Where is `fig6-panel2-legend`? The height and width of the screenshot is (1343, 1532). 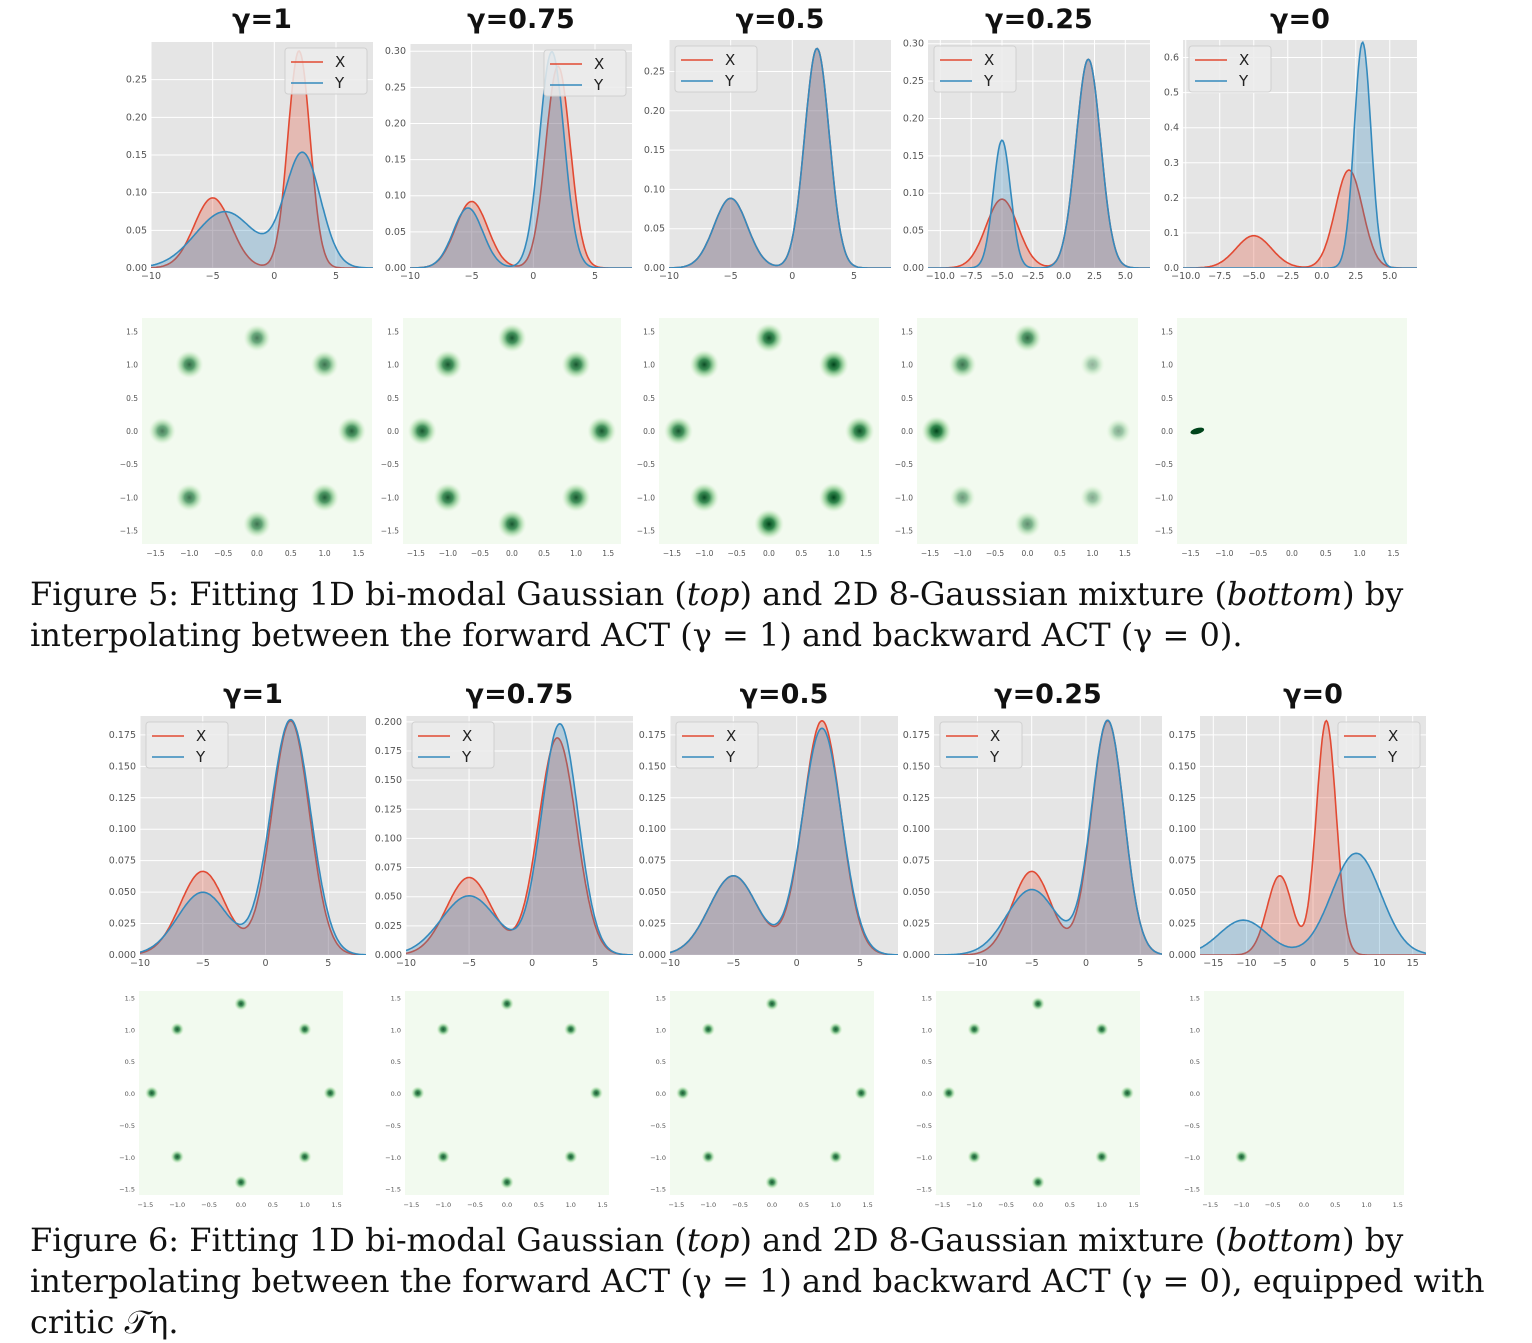
fig6-panel2-legend is located at coordinates (453, 745).